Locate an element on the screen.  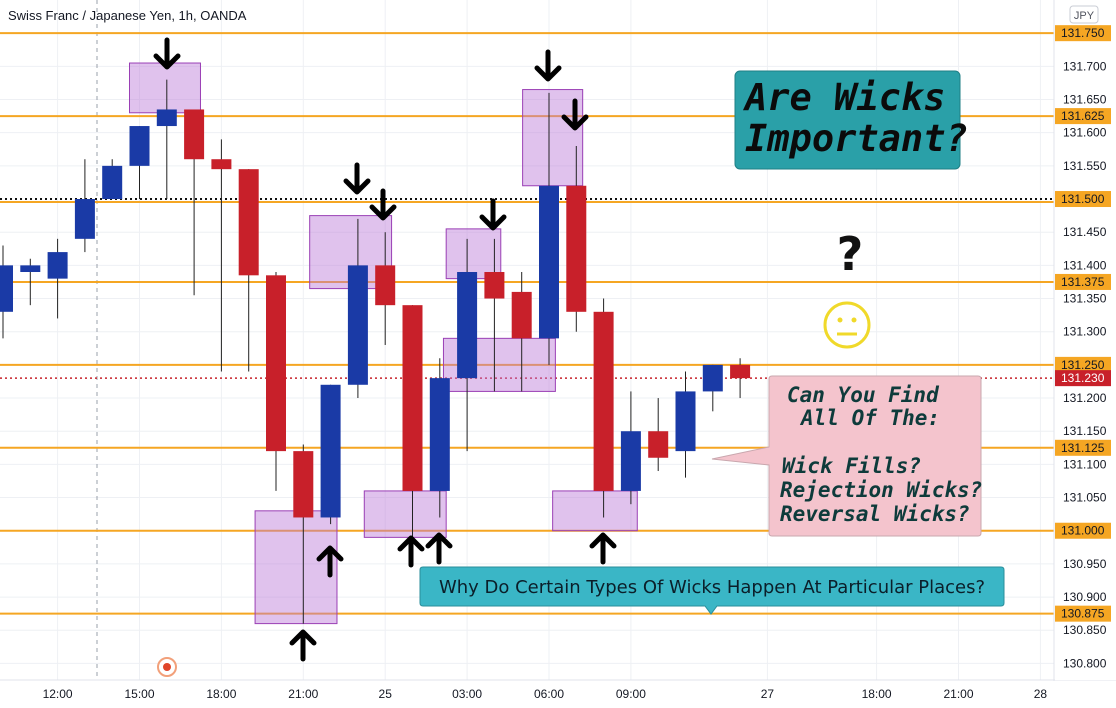
pink-line-1: Can You Find is located at coordinates (863, 395).